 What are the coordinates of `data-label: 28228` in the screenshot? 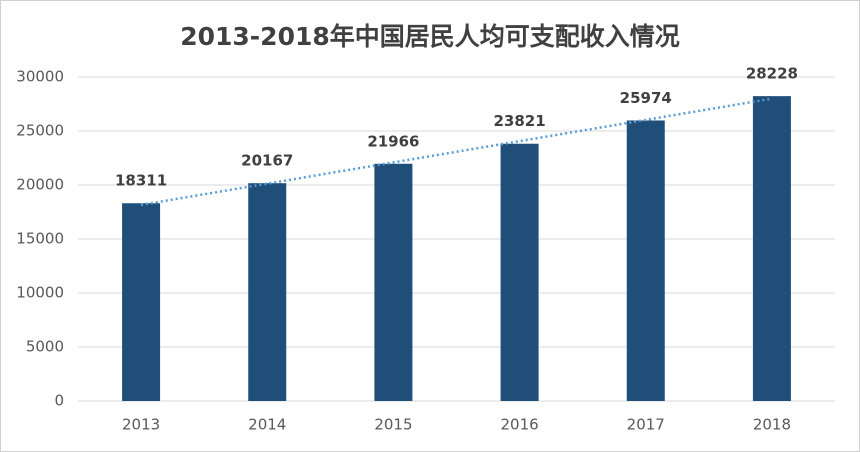 It's located at (772, 74).